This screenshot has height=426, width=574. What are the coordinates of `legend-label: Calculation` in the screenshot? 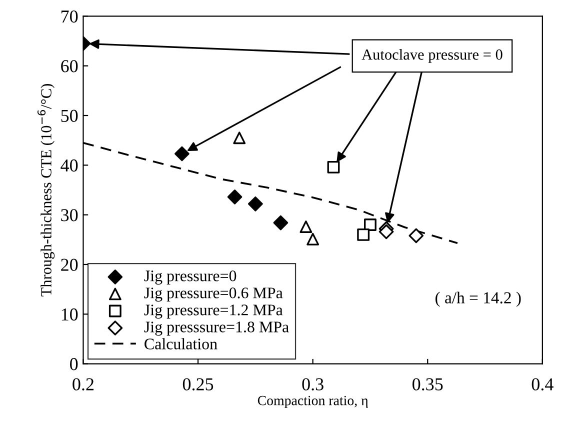 It's located at (181, 344).